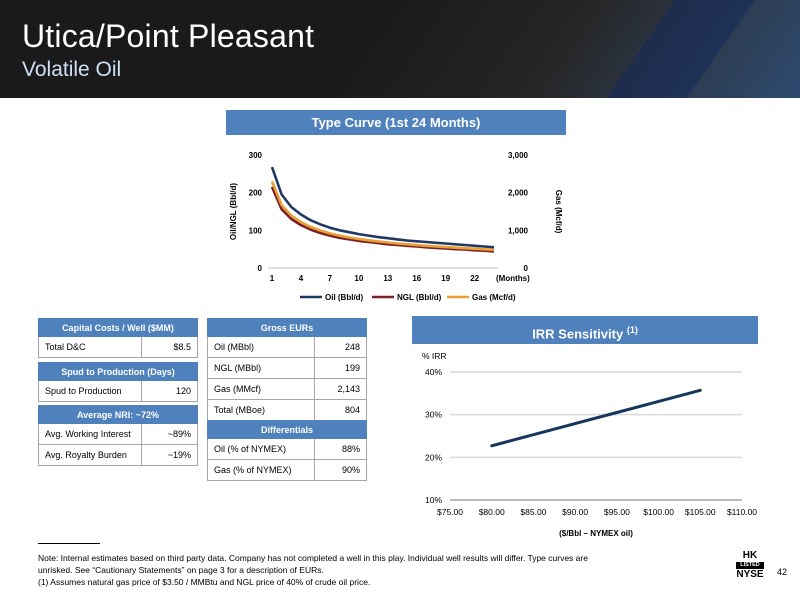  I want to click on y2-tick-label: 1,000, so click(518, 230).